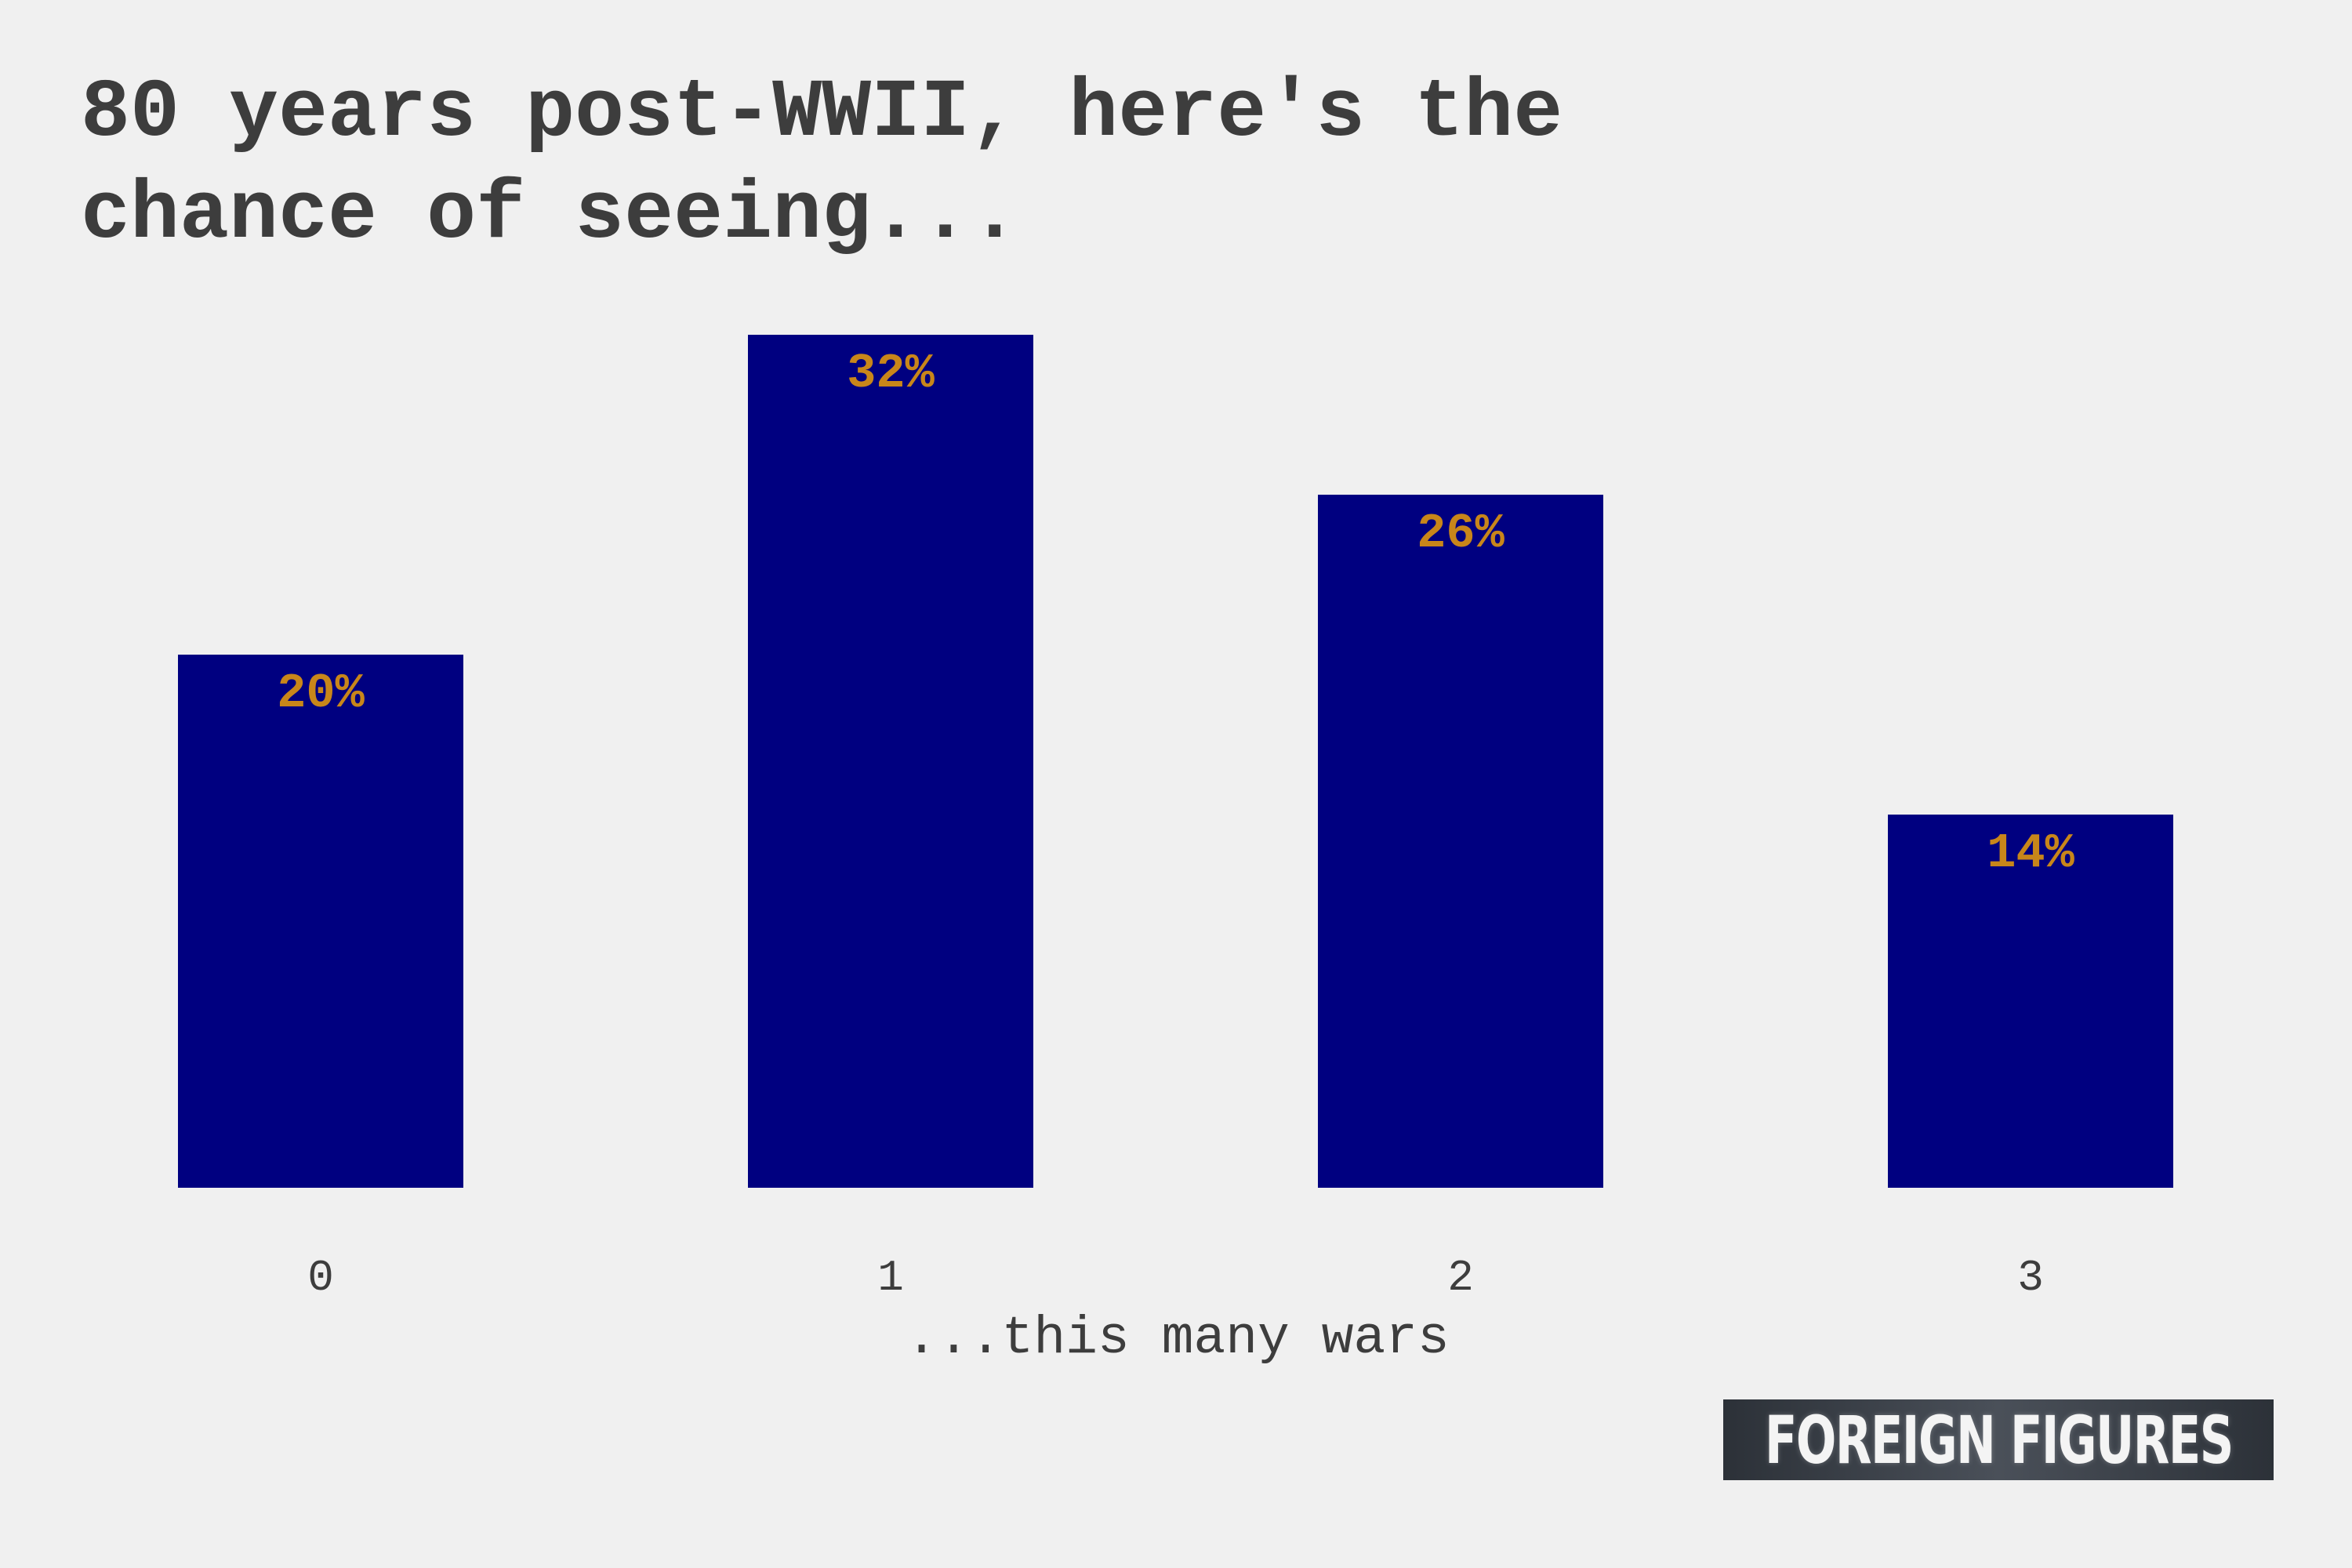 Image resolution: width=2352 pixels, height=1568 pixels. I want to click on logo-text: FOREIGN FIGURES, so click(1999, 1440).